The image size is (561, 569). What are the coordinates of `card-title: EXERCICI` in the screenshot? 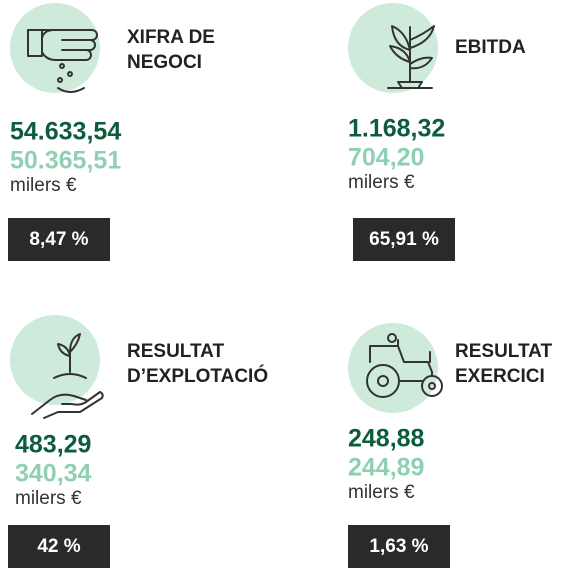 It's located at (500, 376).